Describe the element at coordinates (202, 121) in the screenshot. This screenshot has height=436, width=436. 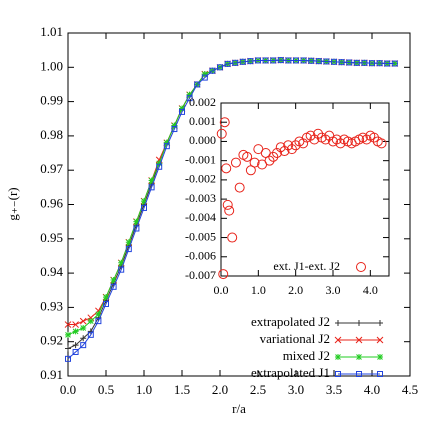
I see `y-tick-label: 0.001` at that location.